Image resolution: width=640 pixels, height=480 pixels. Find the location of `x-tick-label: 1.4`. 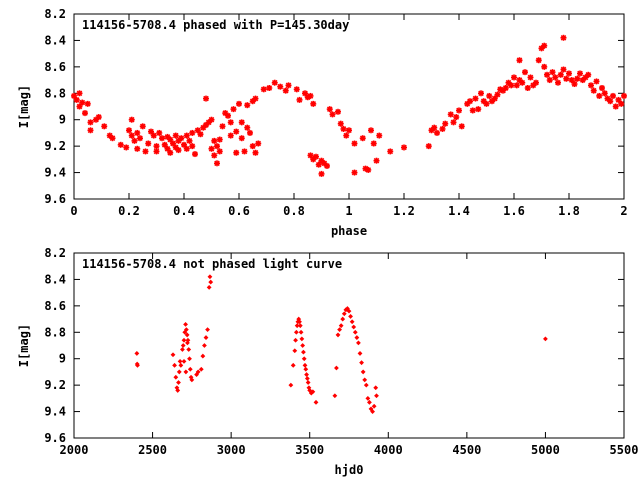

x-tick-label: 1.4 is located at coordinates (459, 211).